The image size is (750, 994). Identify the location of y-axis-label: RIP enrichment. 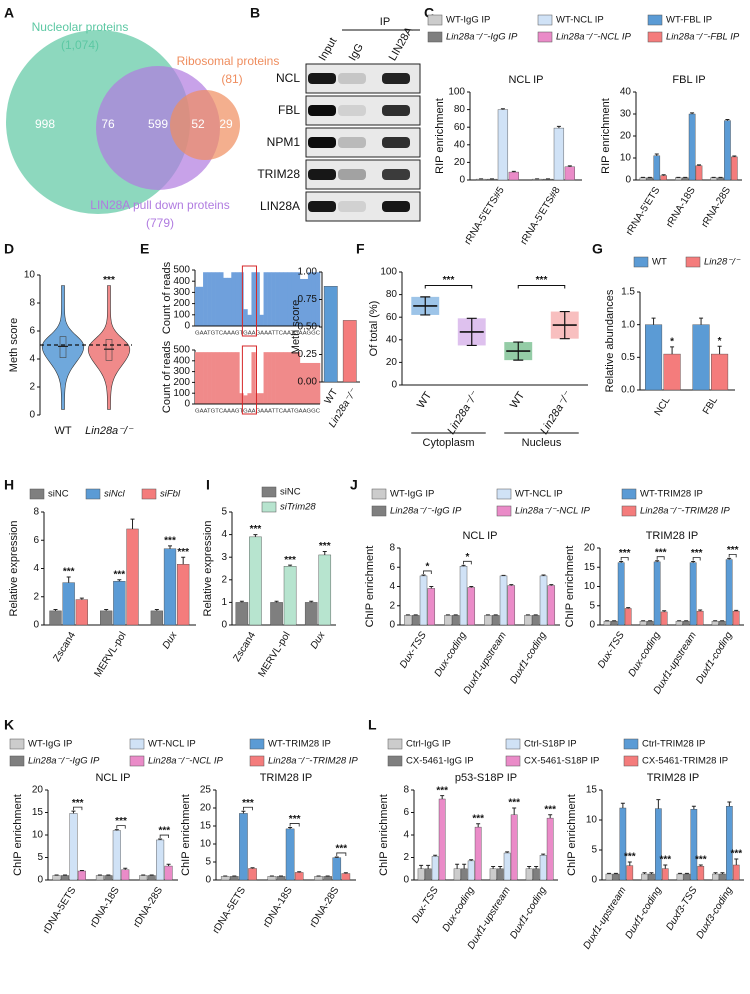
(440, 136).